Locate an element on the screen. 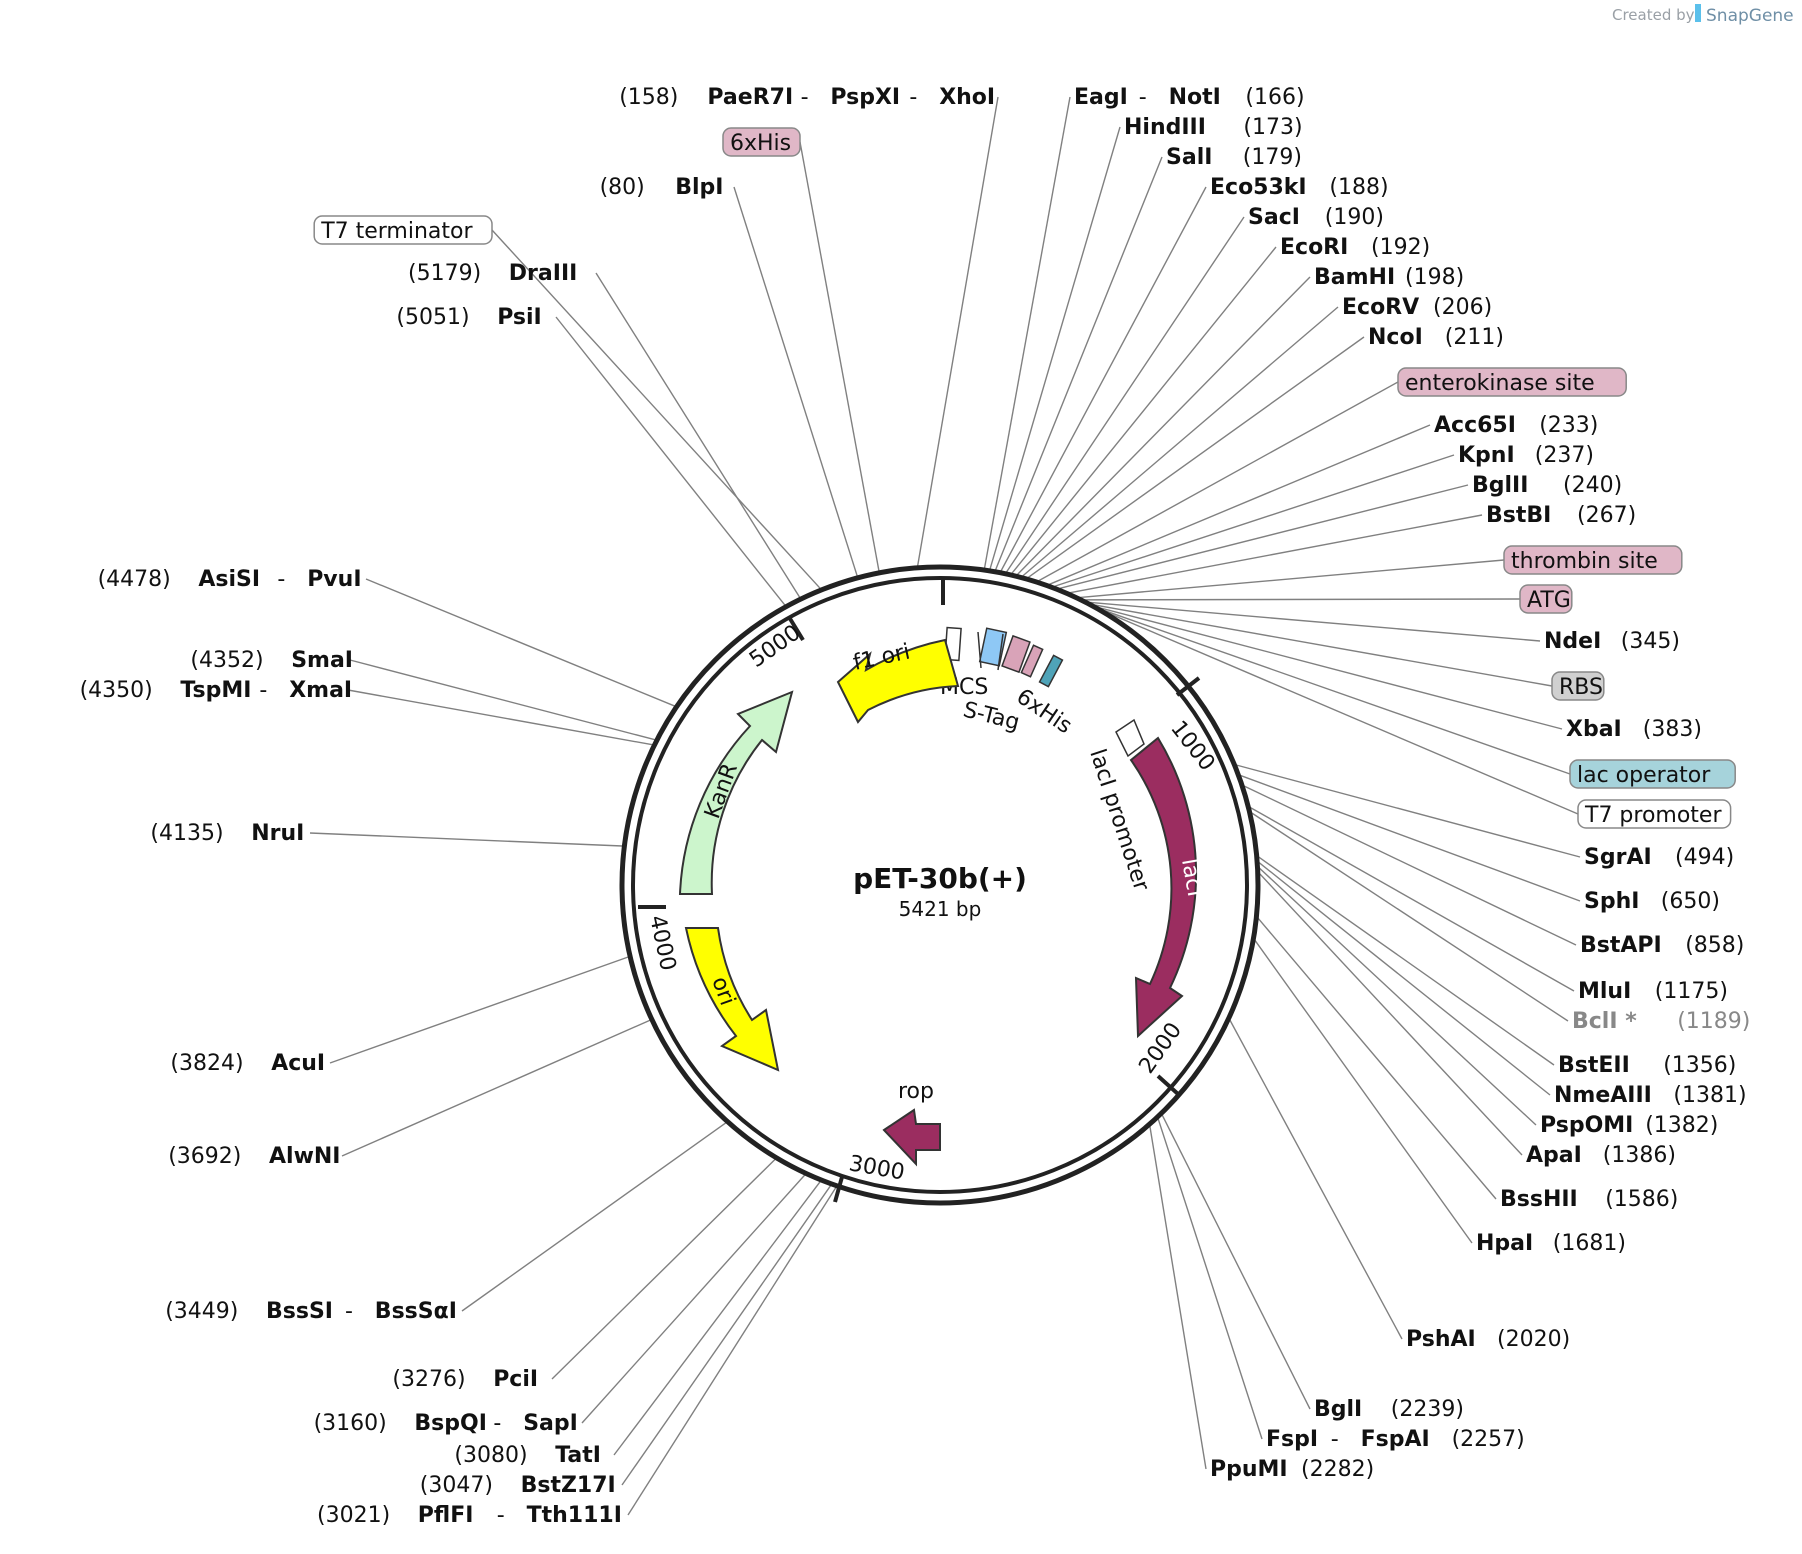  enzyme-name: BclI * is located at coordinates (1604, 1021).